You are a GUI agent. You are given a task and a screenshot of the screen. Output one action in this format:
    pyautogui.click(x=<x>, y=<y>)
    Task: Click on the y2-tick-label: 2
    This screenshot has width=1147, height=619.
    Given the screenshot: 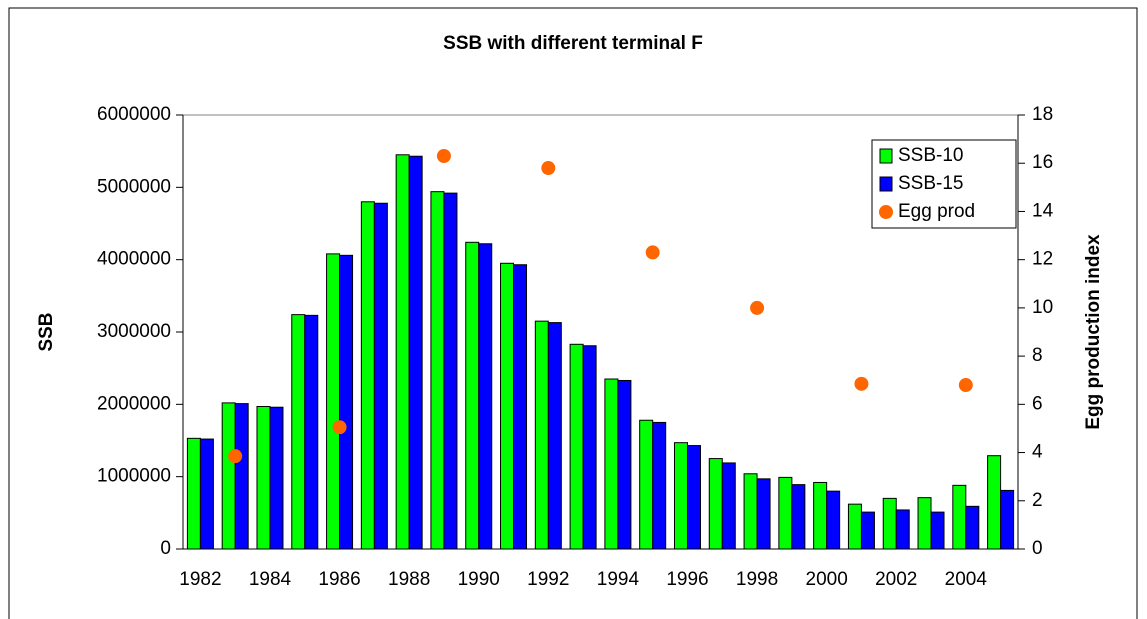 What is the action you would take?
    pyautogui.click(x=1037, y=500)
    